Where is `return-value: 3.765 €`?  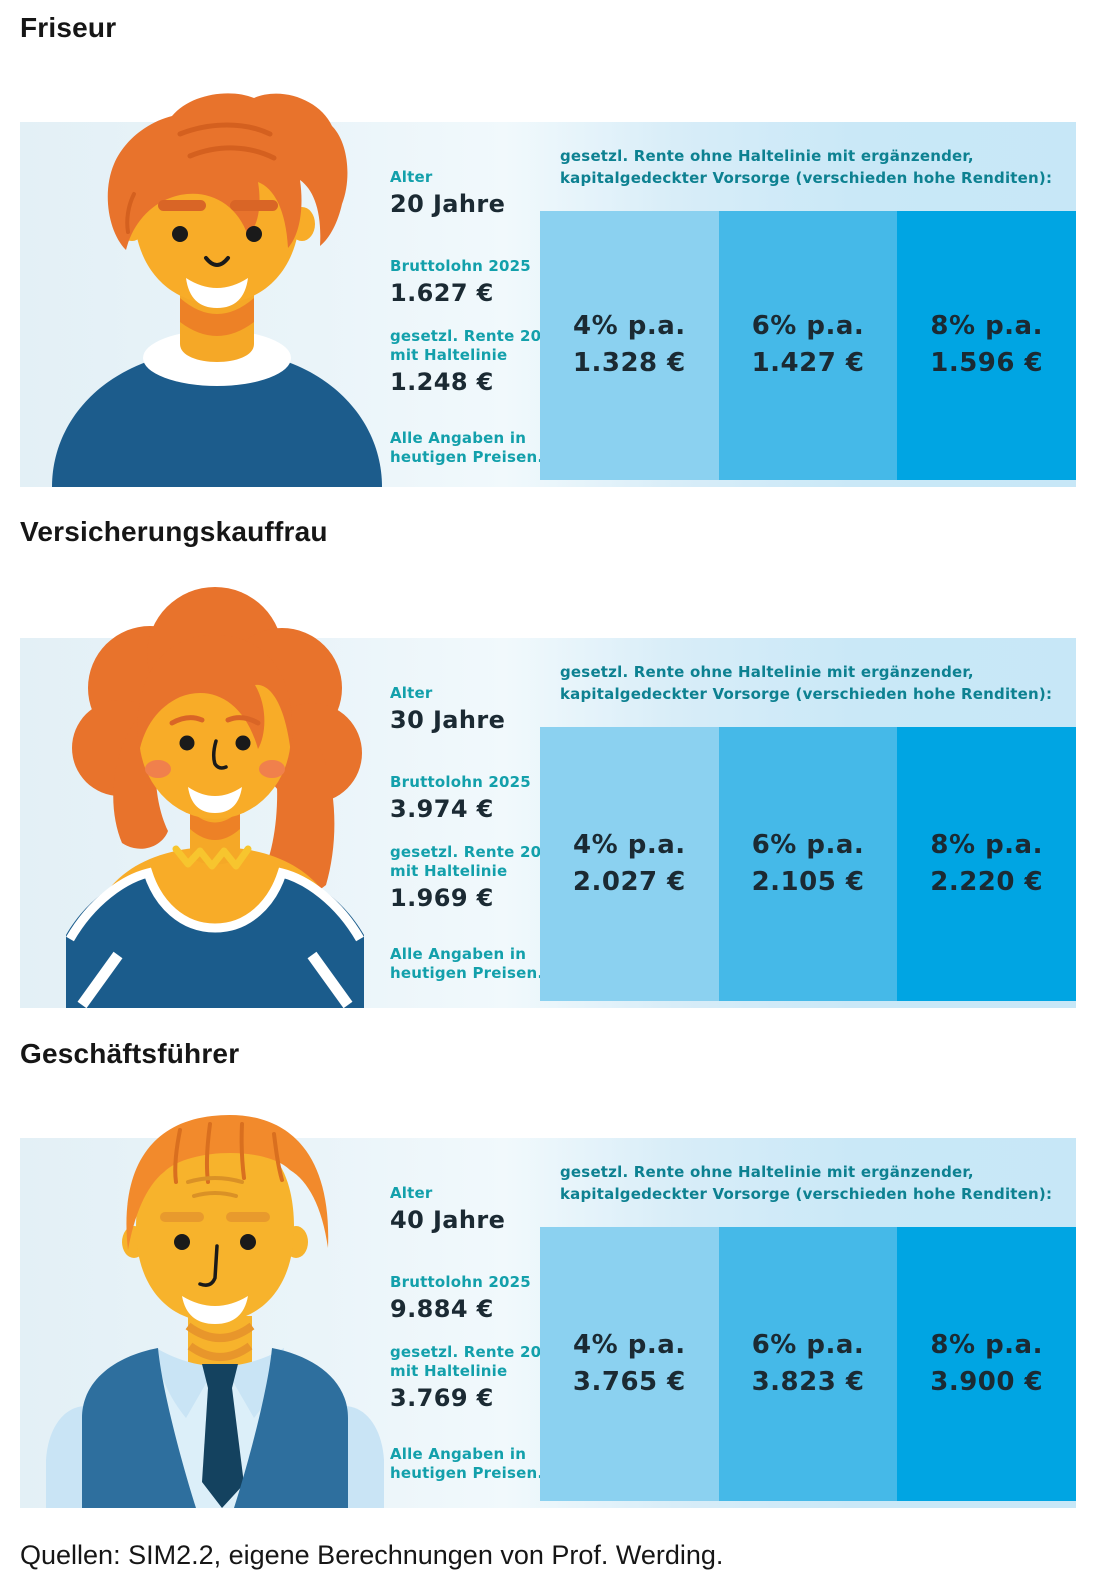 return-value: 3.765 € is located at coordinates (629, 1381).